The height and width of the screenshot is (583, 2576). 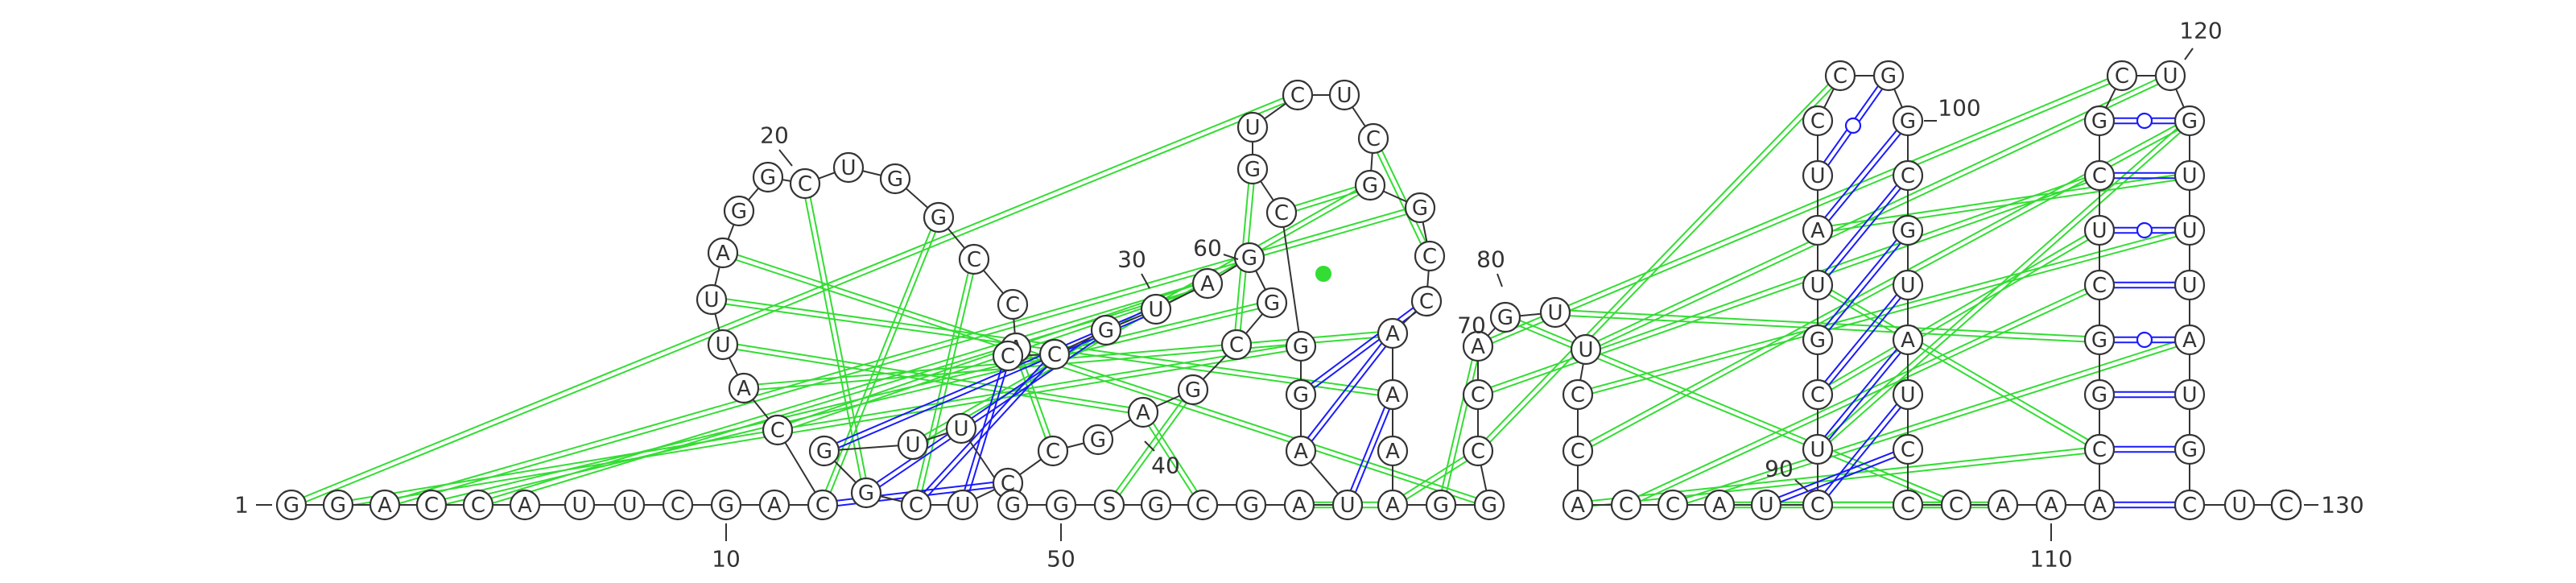 What do you see at coordinates (2051, 548) in the screenshot?
I see `position-label: 110` at bounding box center [2051, 548].